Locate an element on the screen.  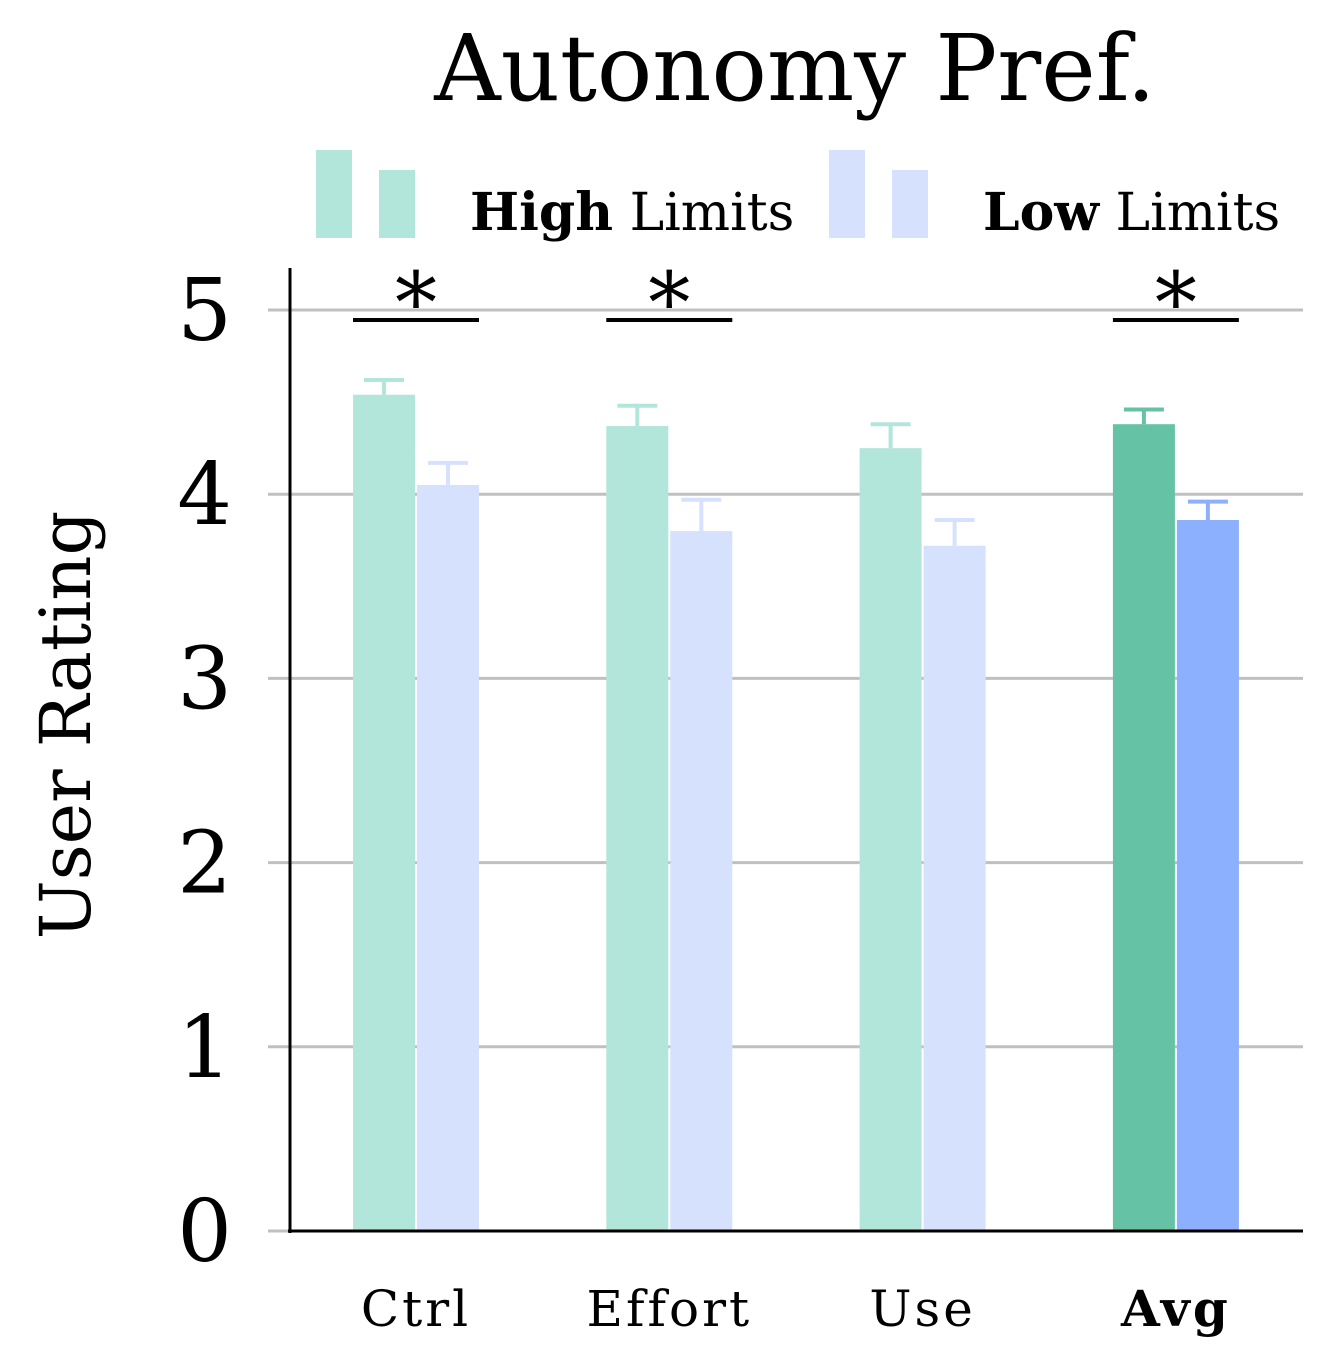
y-tick-label: 5 is located at coordinates (204, 311).